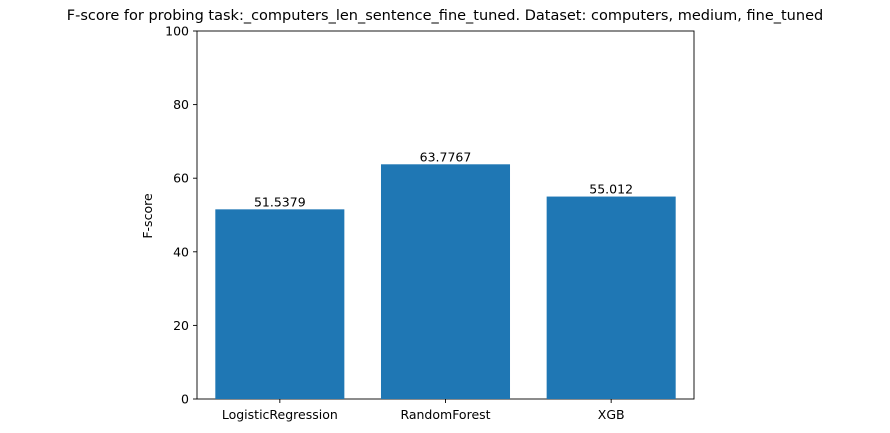 Image resolution: width=890 pixels, height=433 pixels. Describe the element at coordinates (147, 216) in the screenshot. I see `y-axis-label: F-score` at that location.